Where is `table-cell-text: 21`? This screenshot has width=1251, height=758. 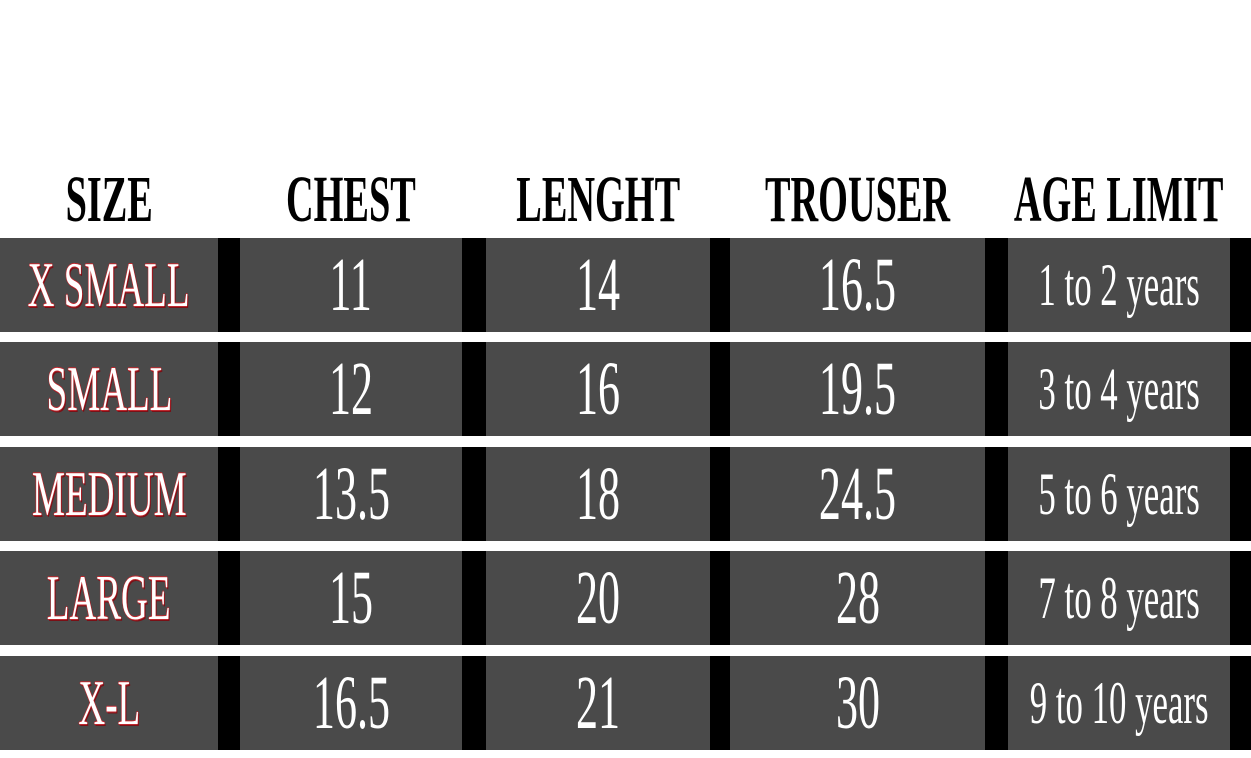 table-cell-text: 21 is located at coordinates (598, 702).